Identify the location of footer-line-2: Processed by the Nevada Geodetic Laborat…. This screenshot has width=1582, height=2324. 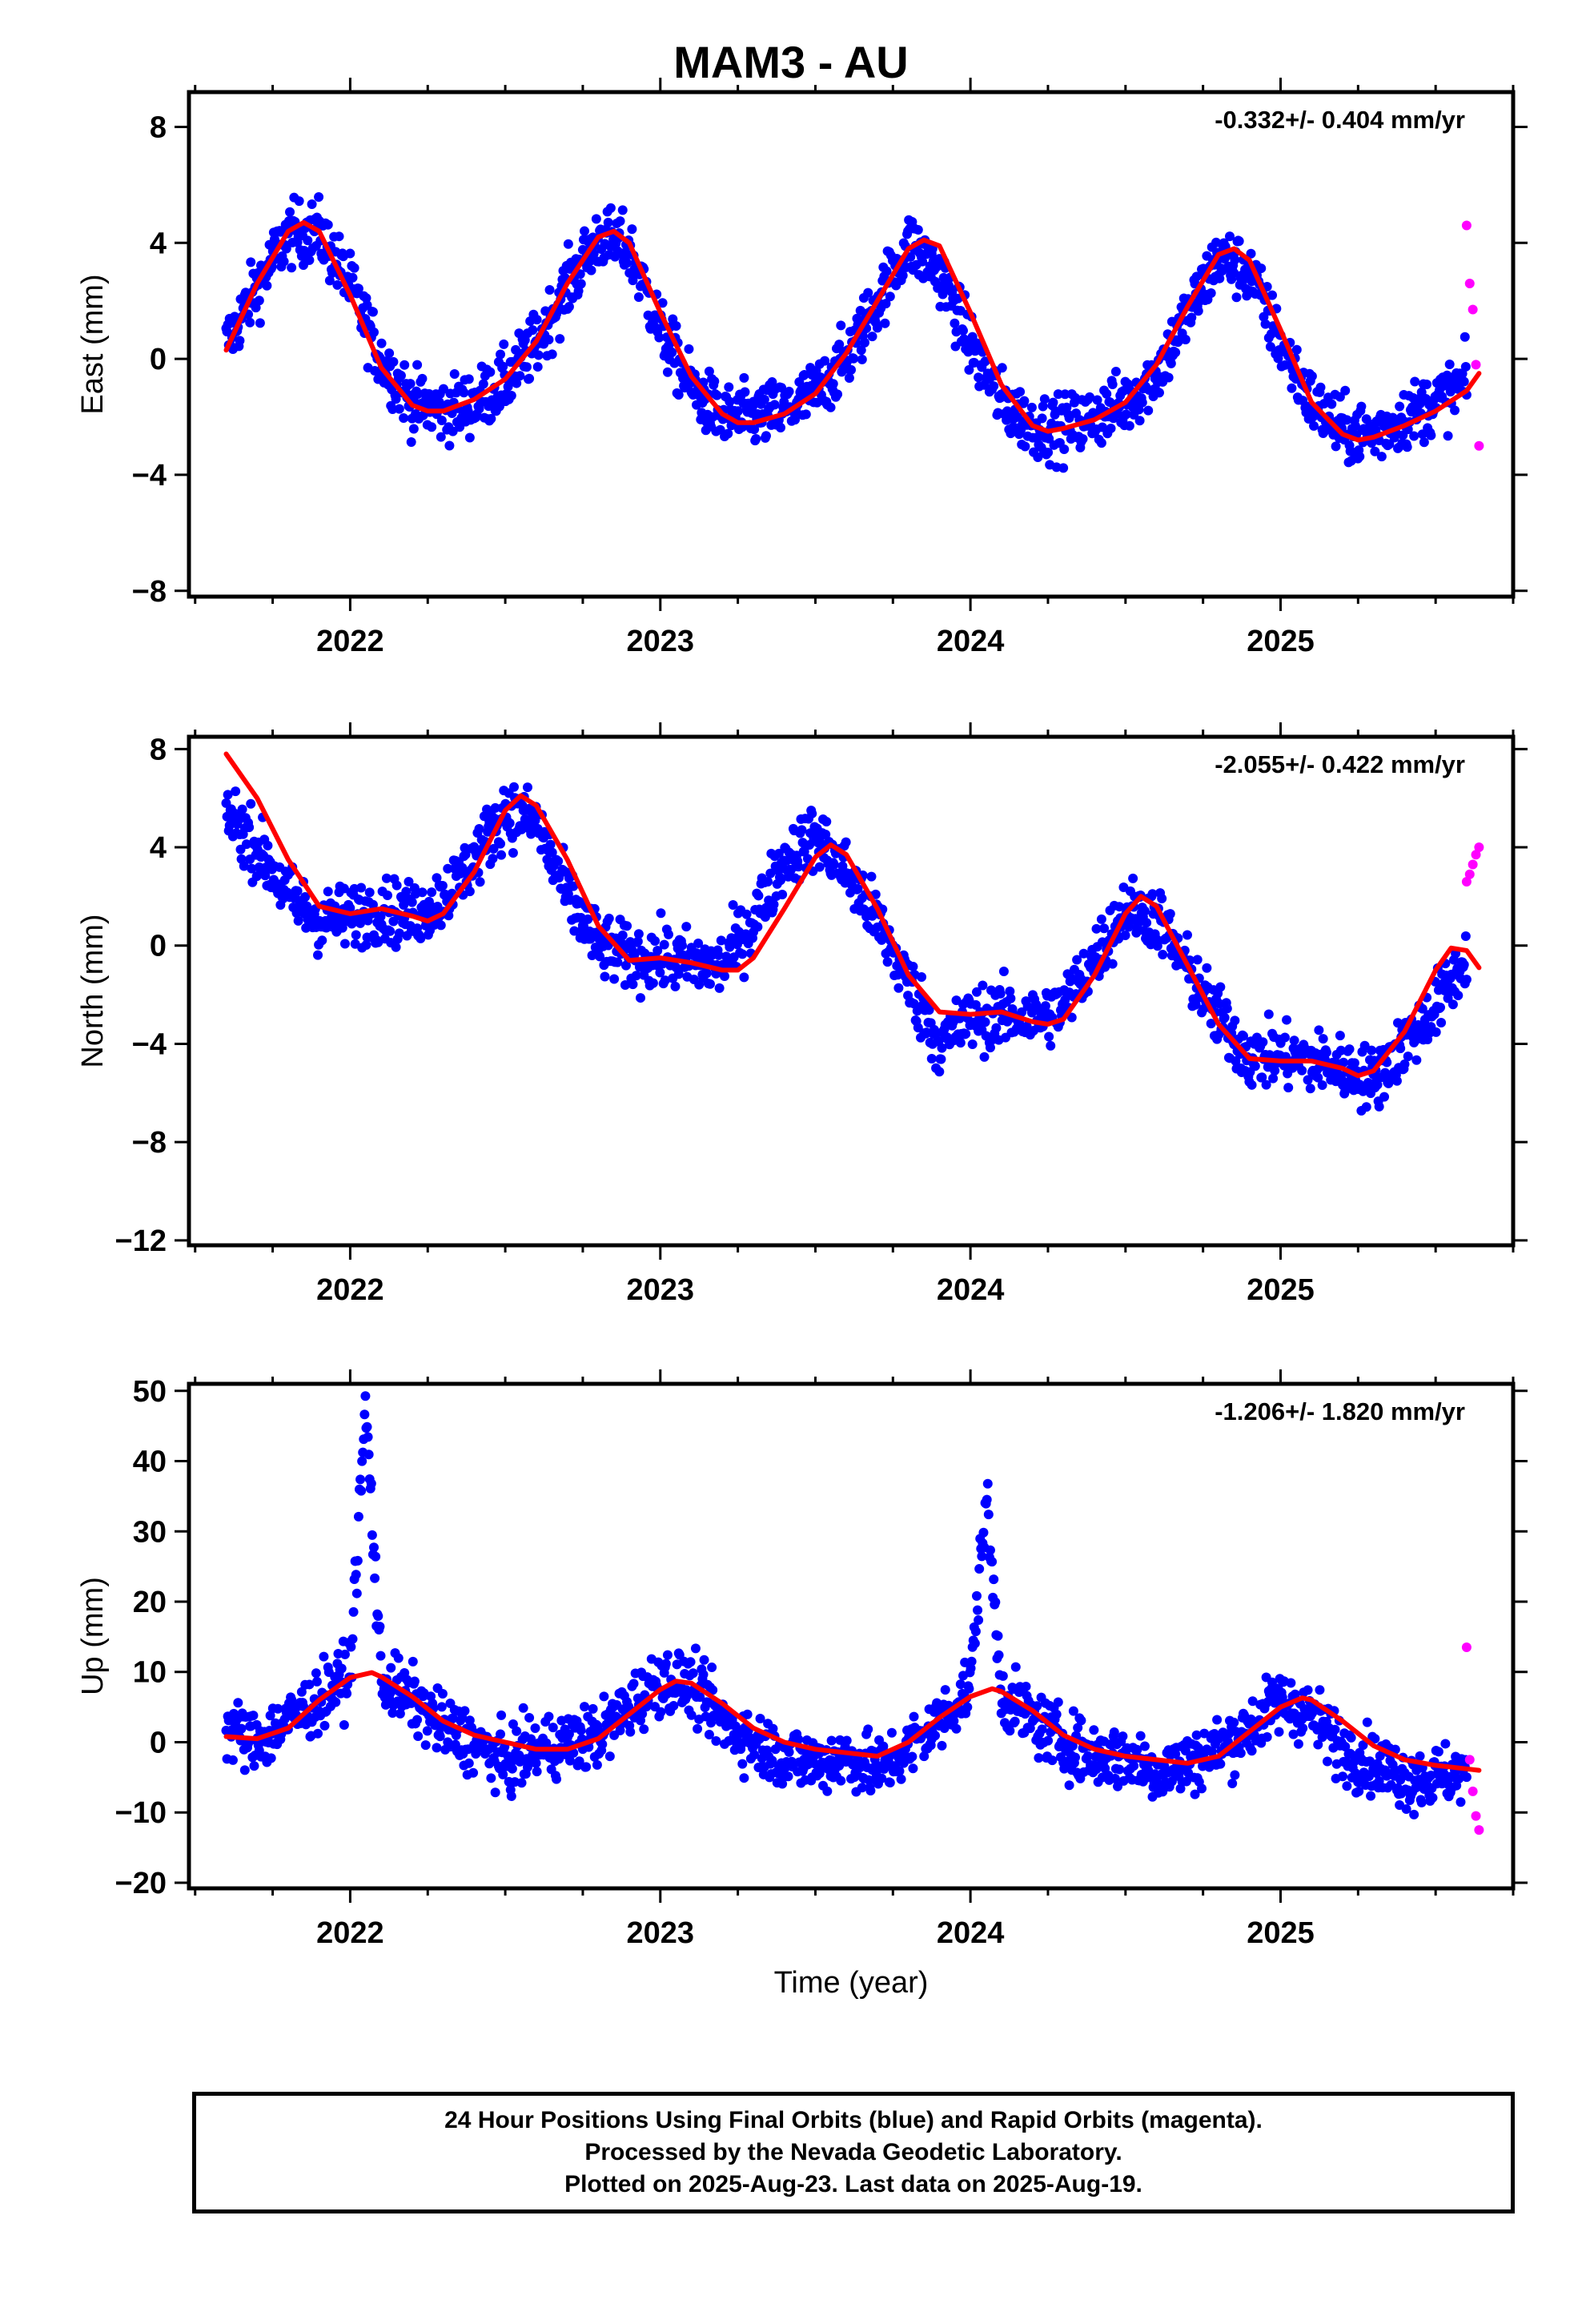
(853, 2152).